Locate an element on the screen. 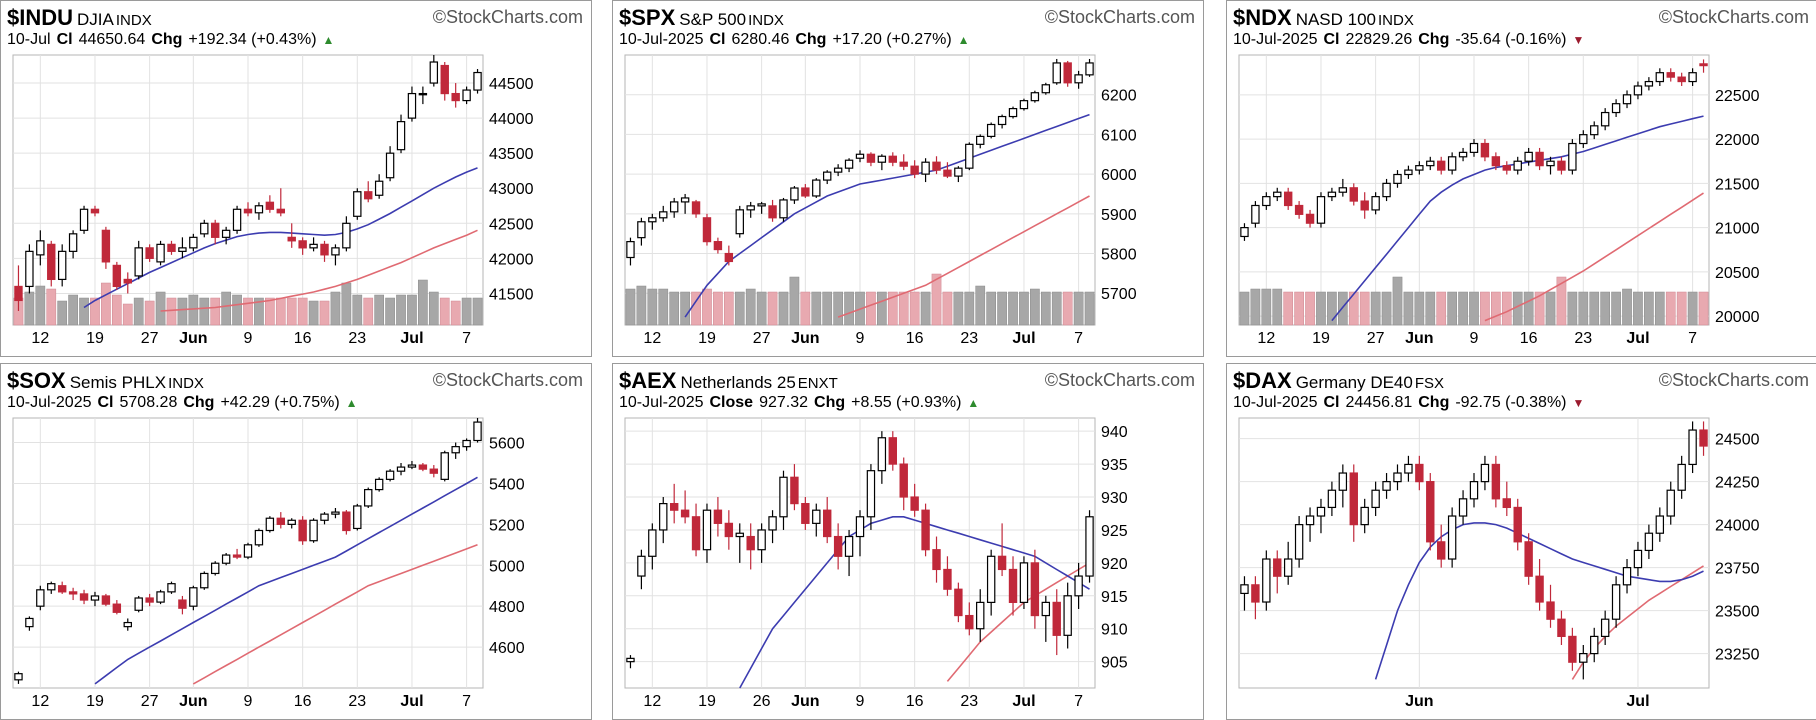  y-tick-label: 22000 is located at coordinates (1737, 140).